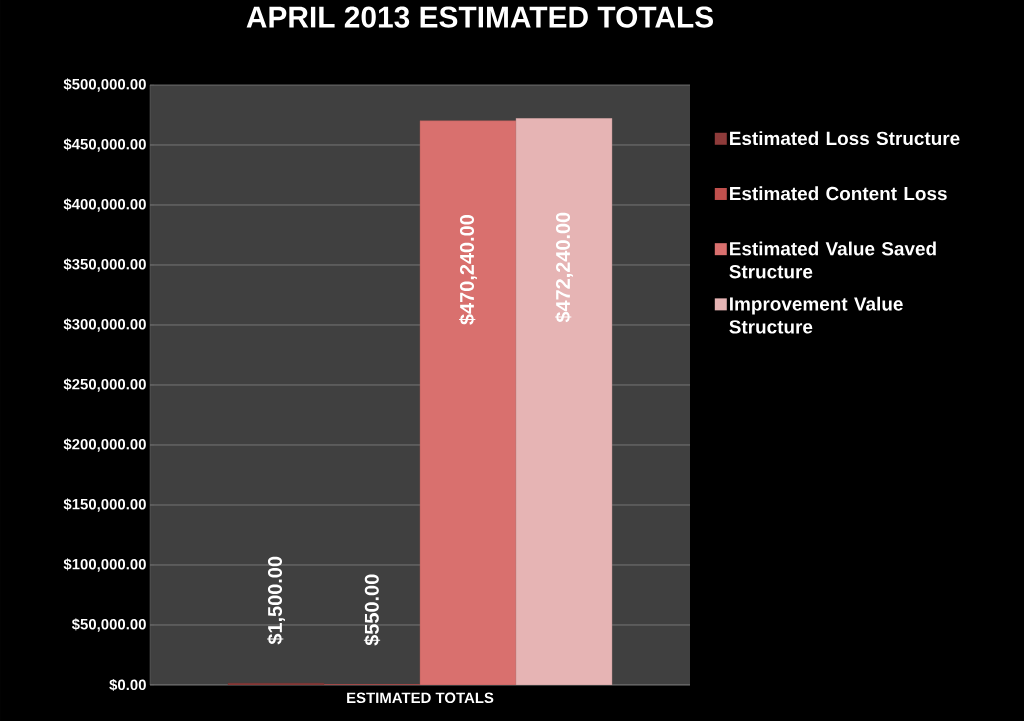  Describe the element at coordinates (104, 385) in the screenshot. I see `y-tick-label: $250,000.00` at that location.